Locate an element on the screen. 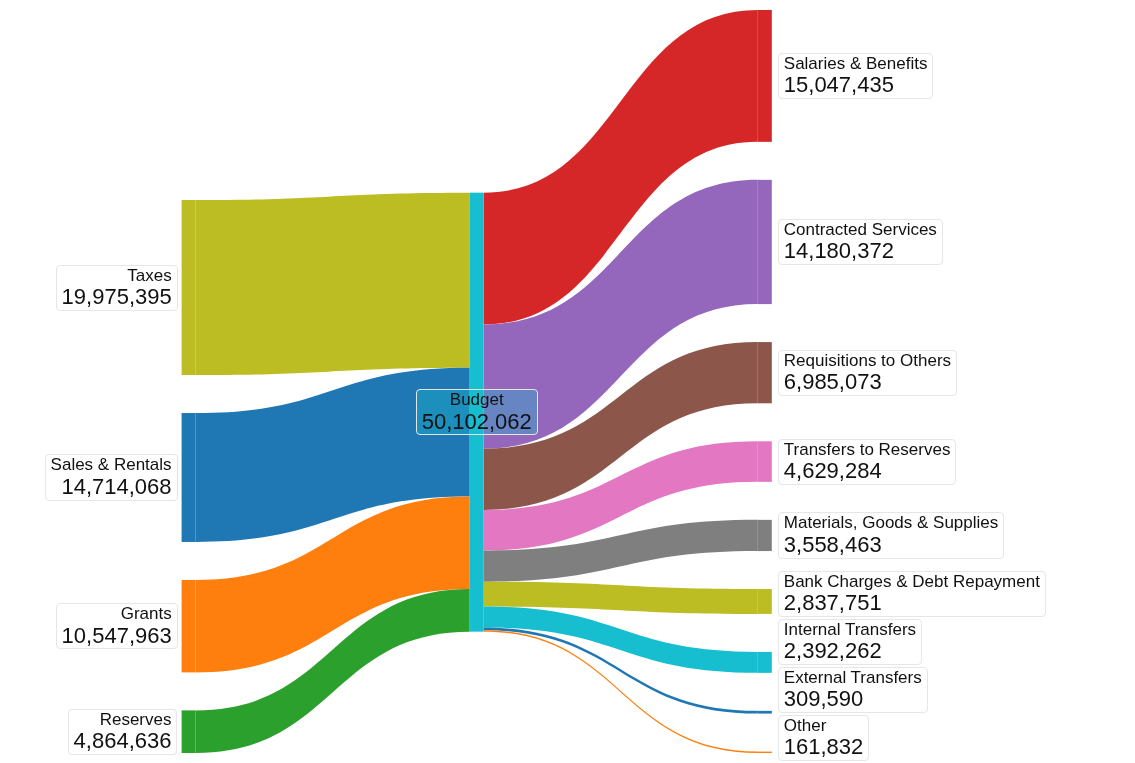  data-label: 50,102,062 is located at coordinates (476, 421).